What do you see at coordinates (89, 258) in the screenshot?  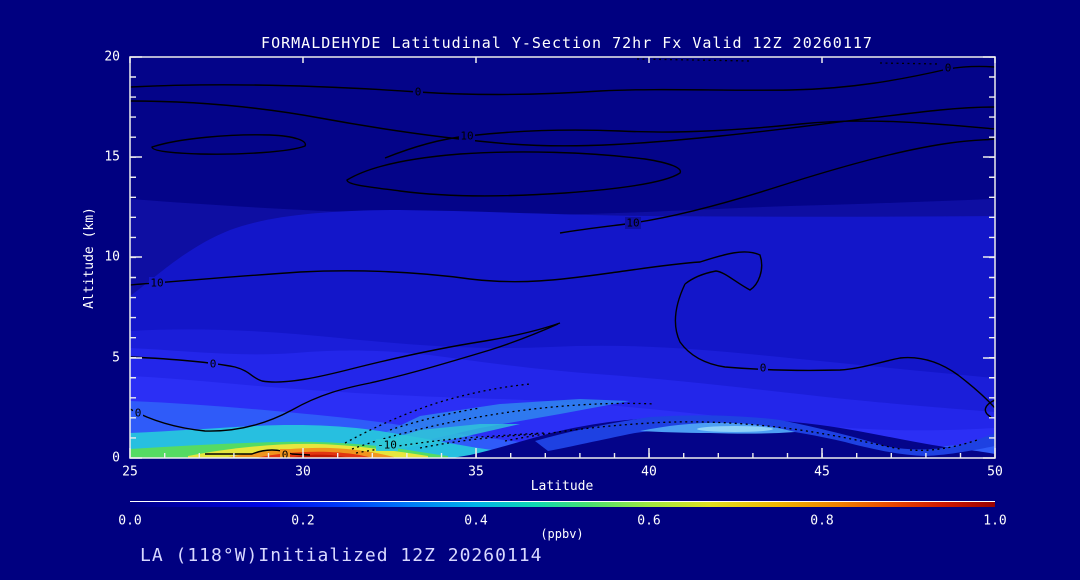 I see `y-axis-title: Altitude (km)` at bounding box center [89, 258].